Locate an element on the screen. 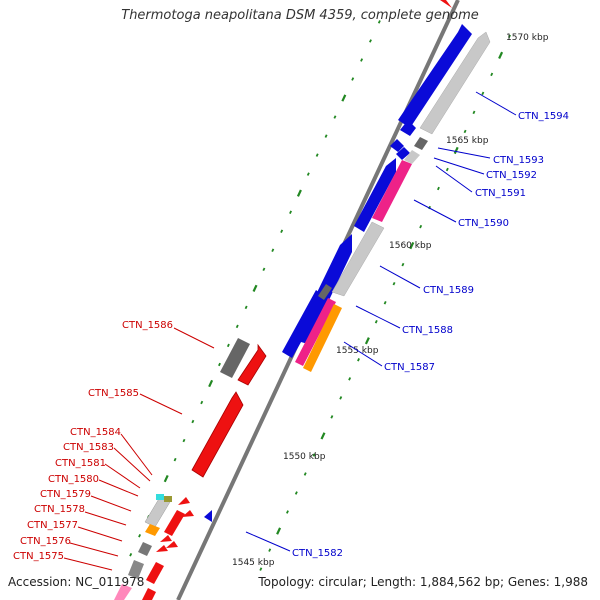  gene-ctn-1583-olive is located at coordinates (168, 499).